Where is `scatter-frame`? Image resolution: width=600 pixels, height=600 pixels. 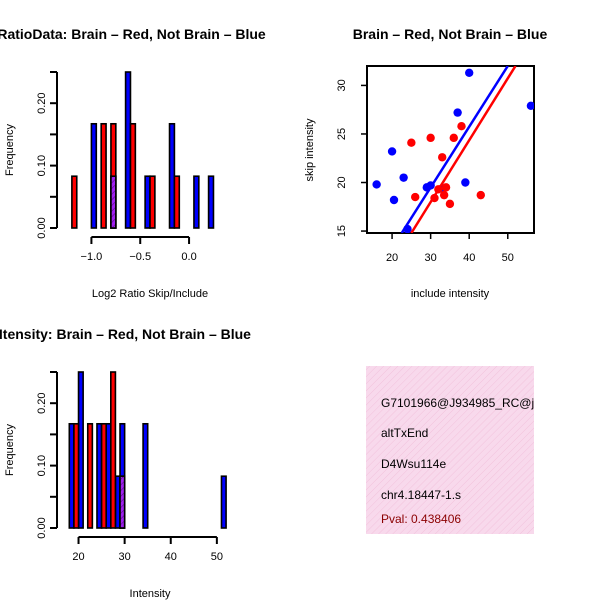
scatter-frame is located at coordinates (450, 149).